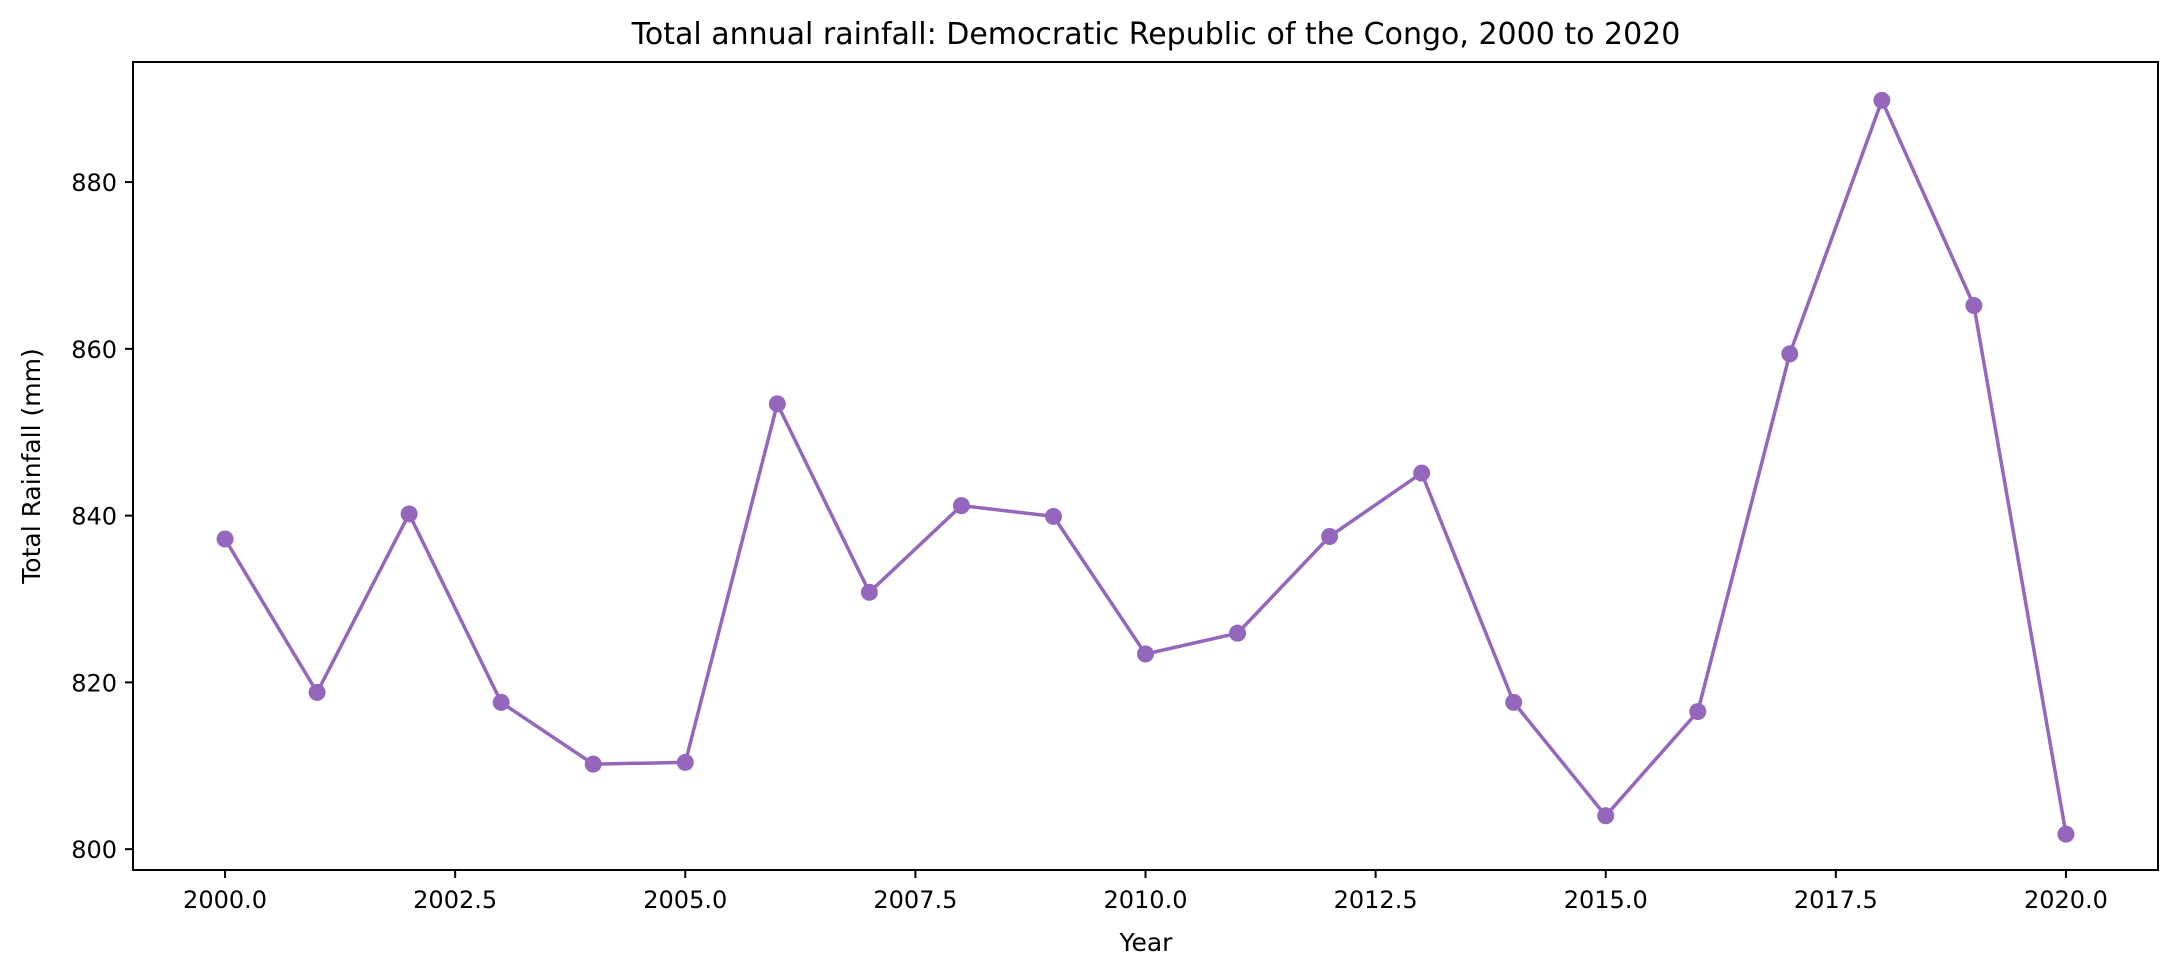 Image resolution: width=2180 pixels, height=977 pixels. Describe the element at coordinates (94, 517) in the screenshot. I see `y-tick-label: 840` at that location.